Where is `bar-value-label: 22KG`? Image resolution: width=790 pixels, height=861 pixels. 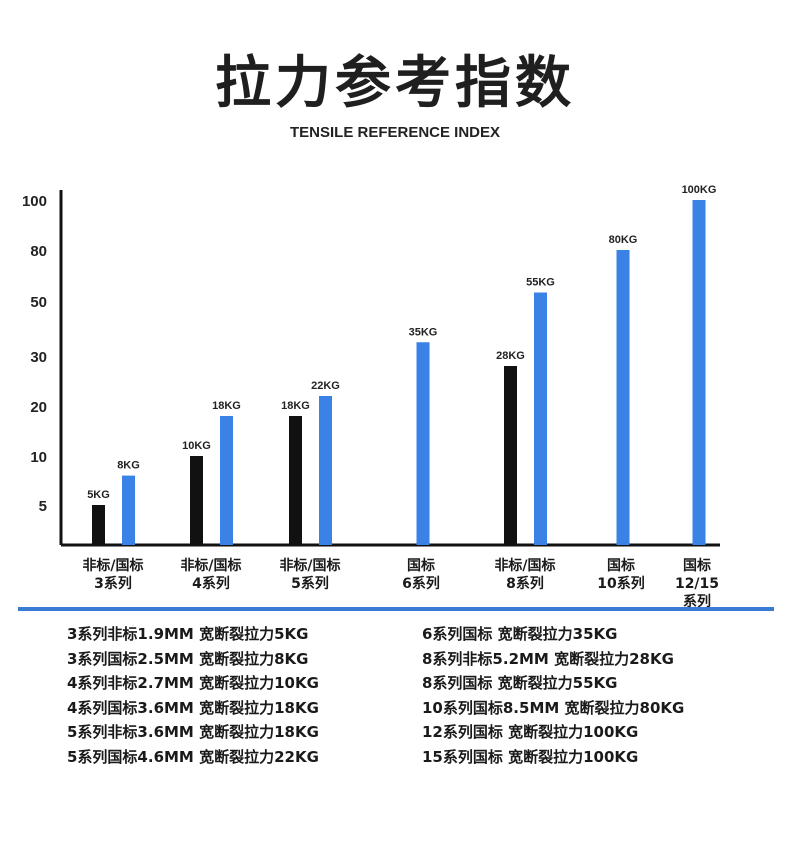 bar-value-label: 22KG is located at coordinates (325, 386).